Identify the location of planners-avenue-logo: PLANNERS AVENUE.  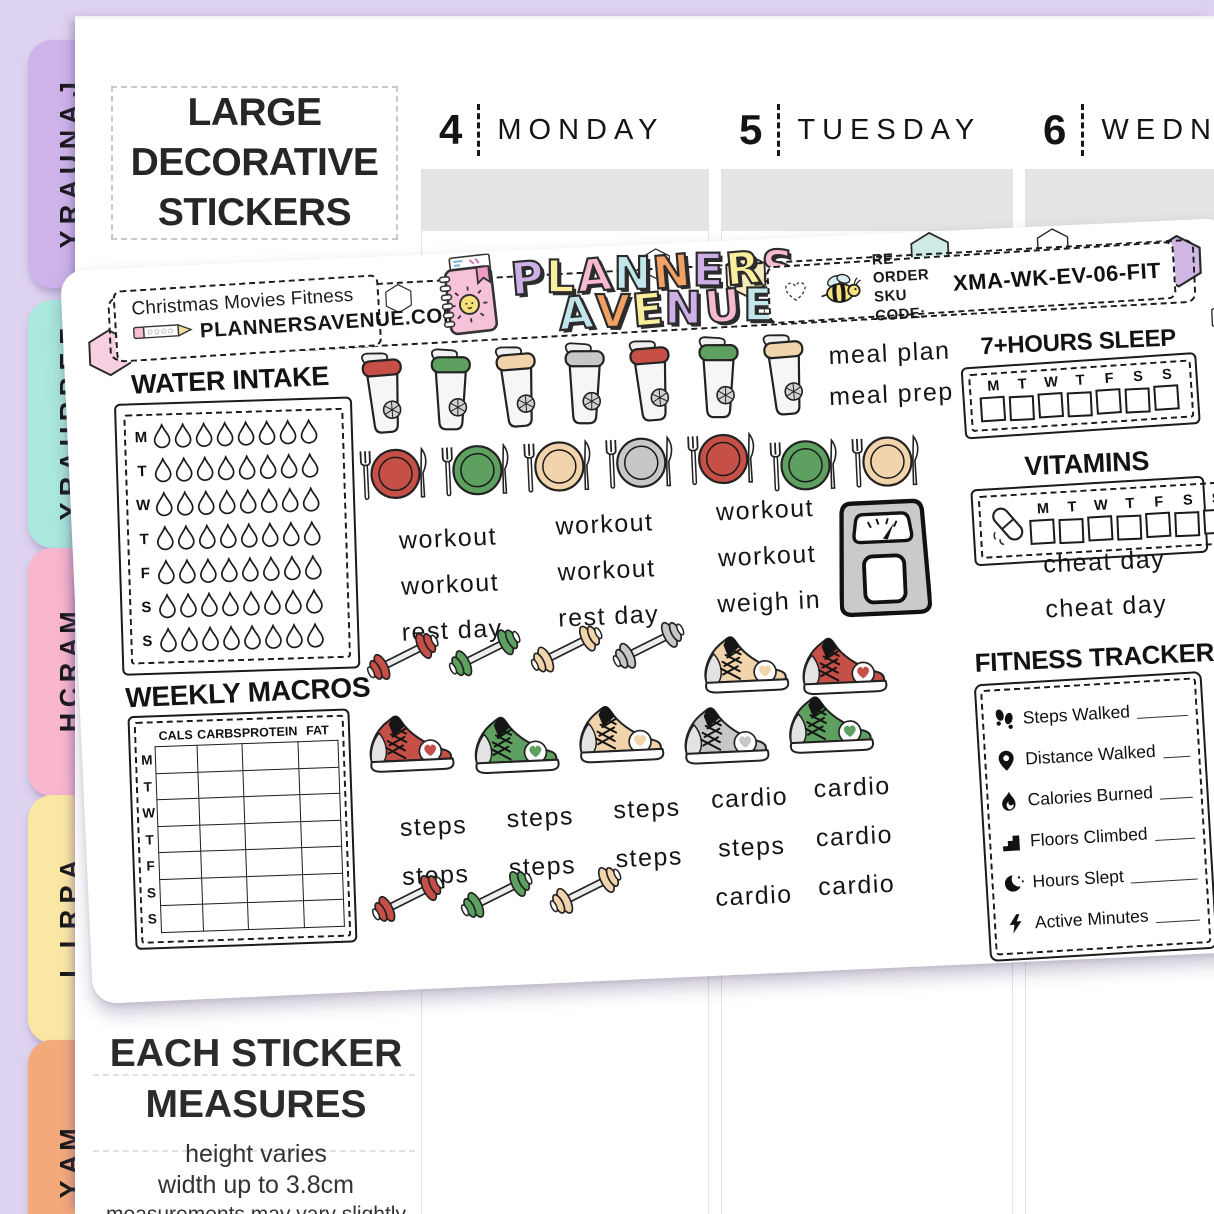
(617, 292).